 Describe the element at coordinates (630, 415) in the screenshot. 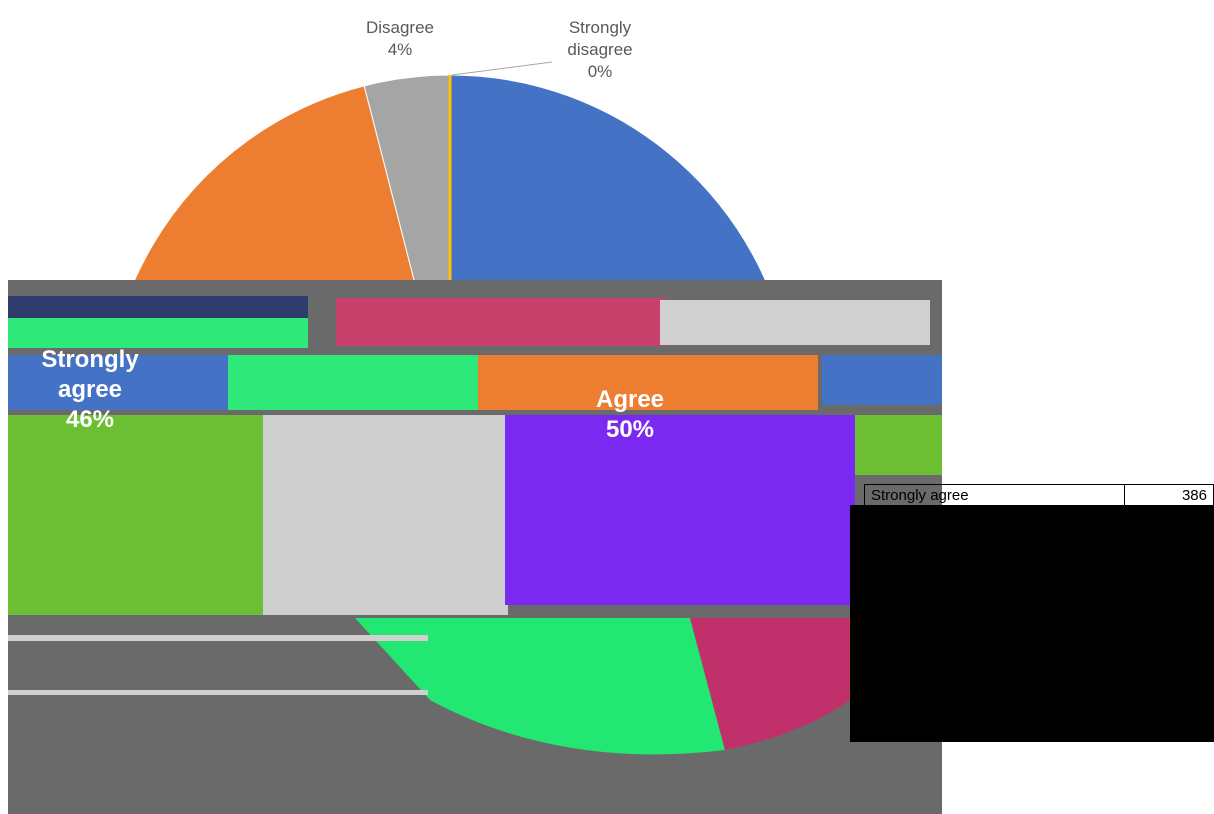

I see `data-label: Agree 50%` at that location.